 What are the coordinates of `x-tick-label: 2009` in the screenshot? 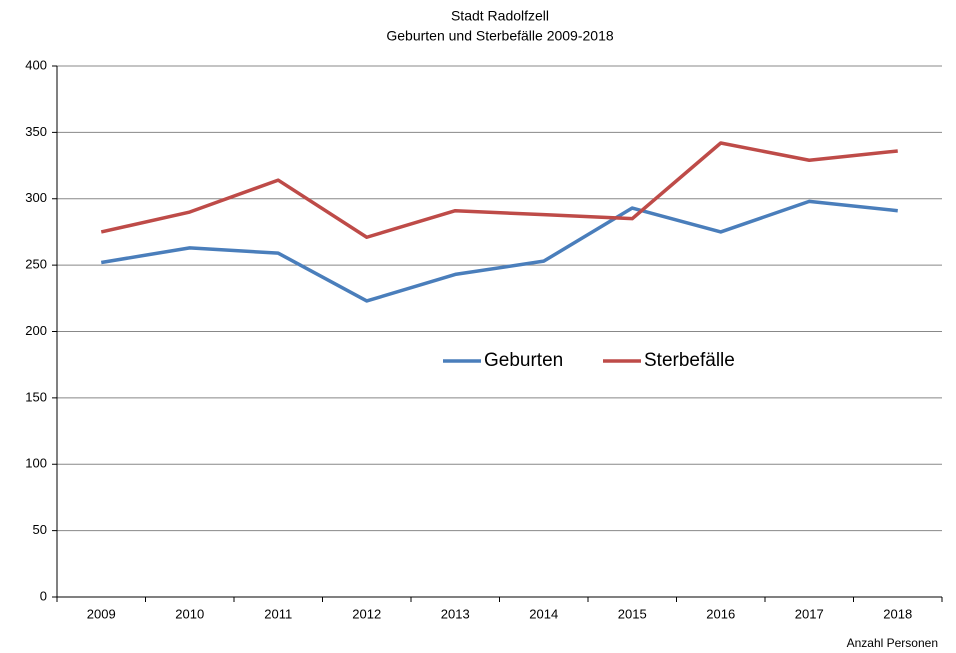 It's located at (101, 613).